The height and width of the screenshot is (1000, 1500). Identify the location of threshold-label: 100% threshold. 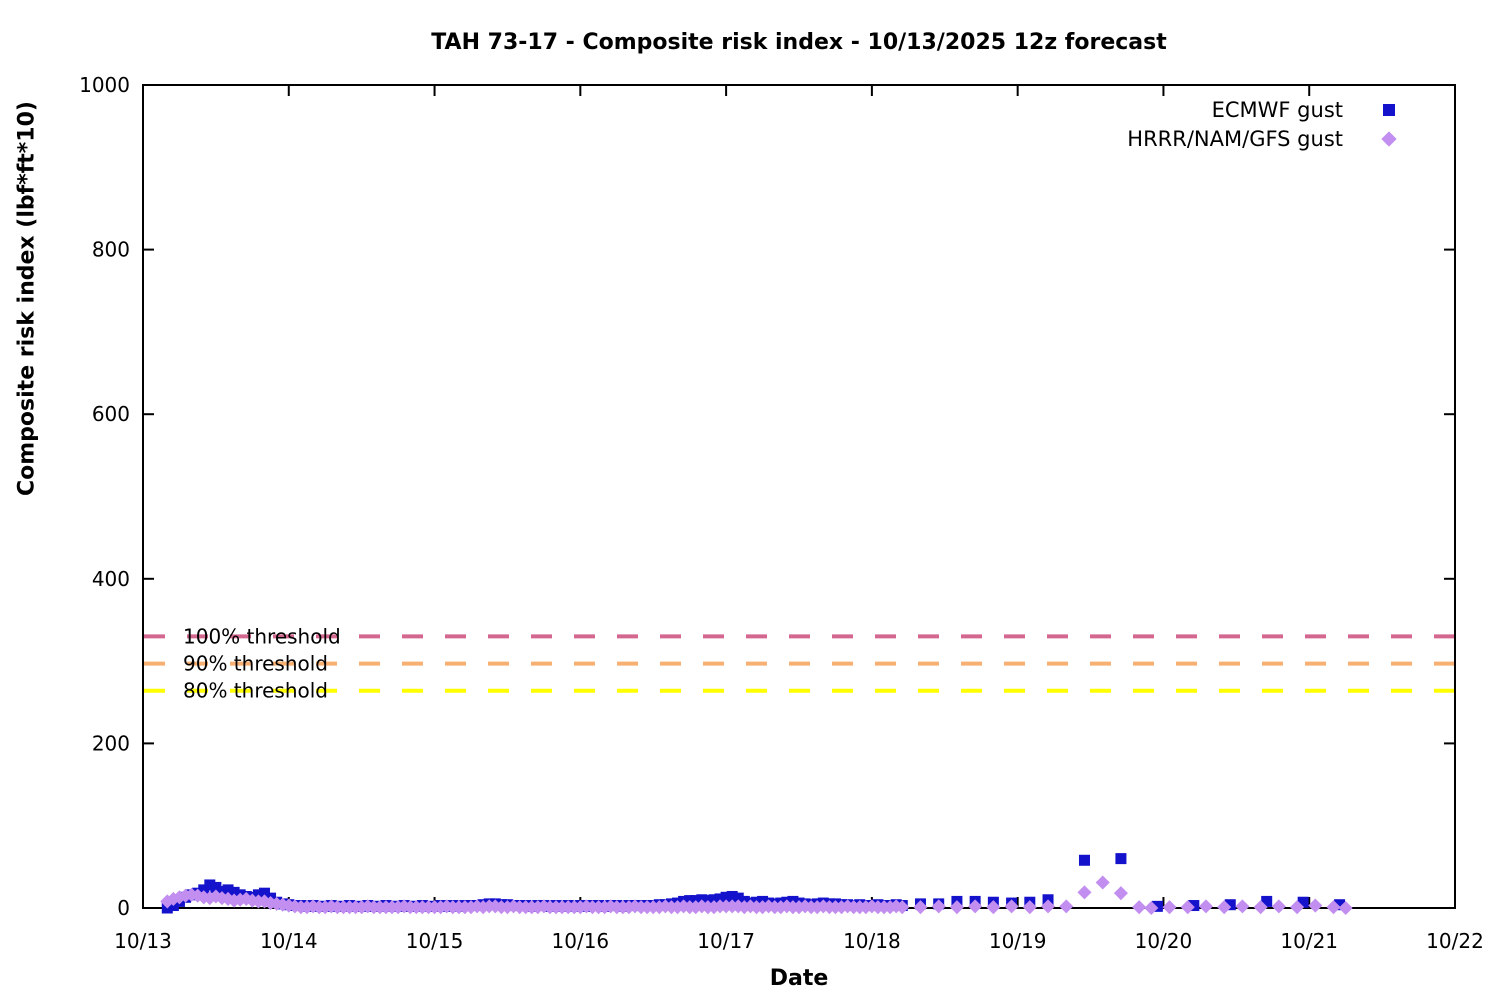
(262, 636).